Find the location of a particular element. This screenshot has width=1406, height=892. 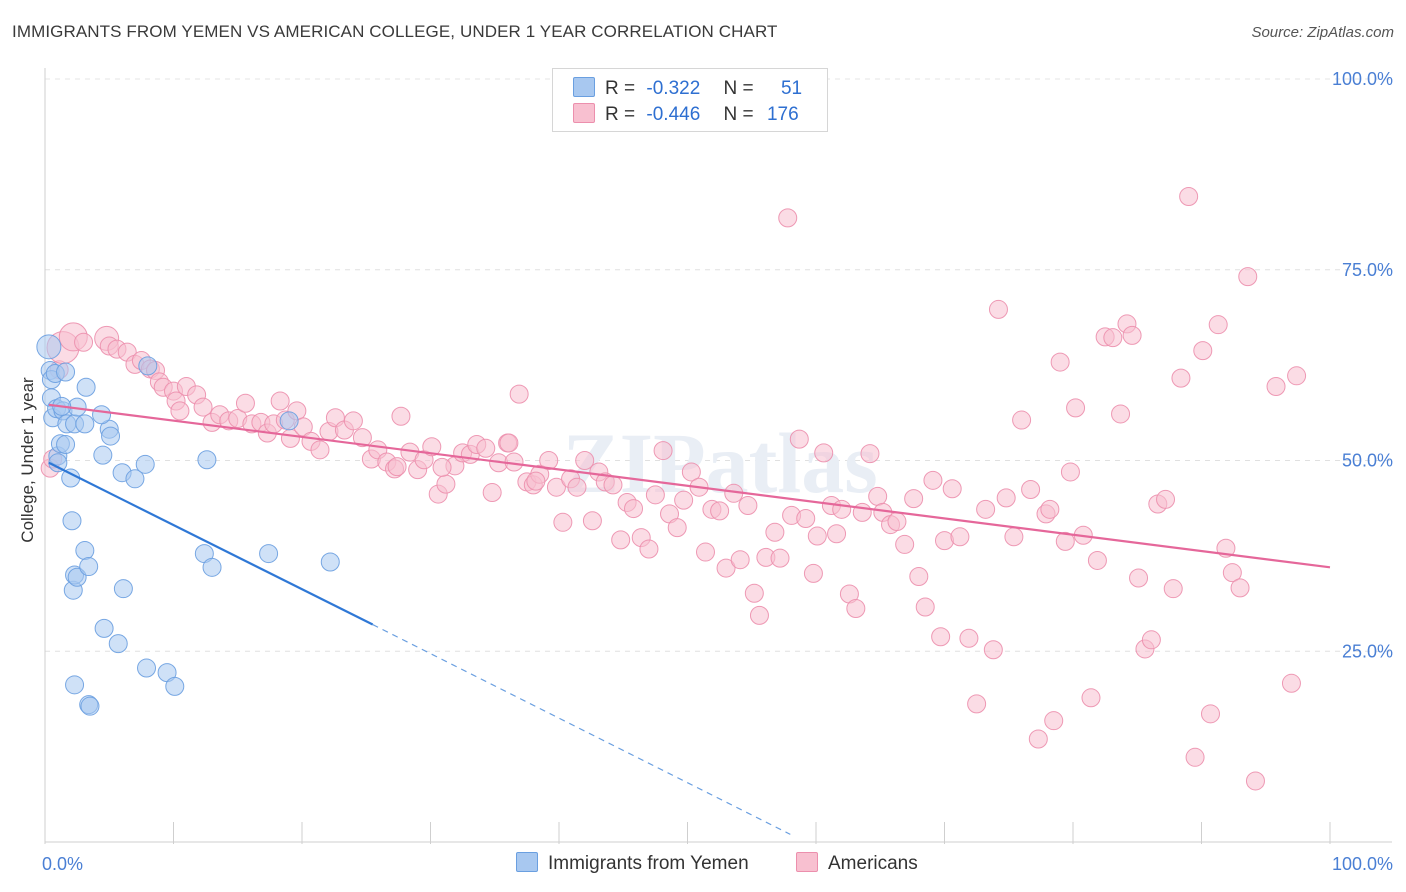

x-tick-label: 100.0% is located at coordinates (1362, 864).